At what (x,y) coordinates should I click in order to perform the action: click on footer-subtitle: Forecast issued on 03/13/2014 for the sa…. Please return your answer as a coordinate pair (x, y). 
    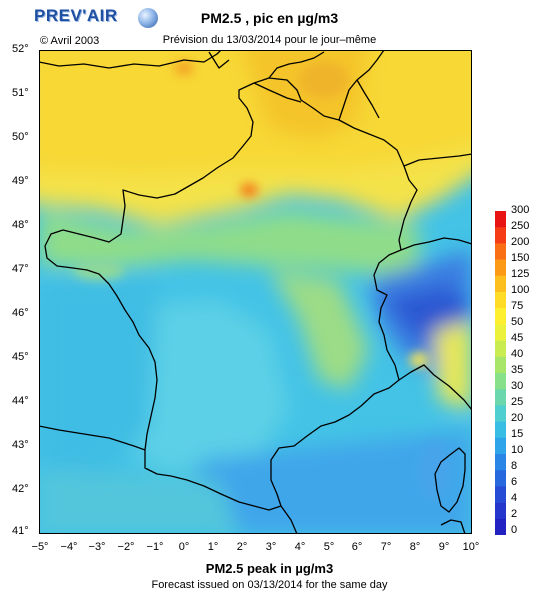
    Looking at the image, I should click on (269, 585).